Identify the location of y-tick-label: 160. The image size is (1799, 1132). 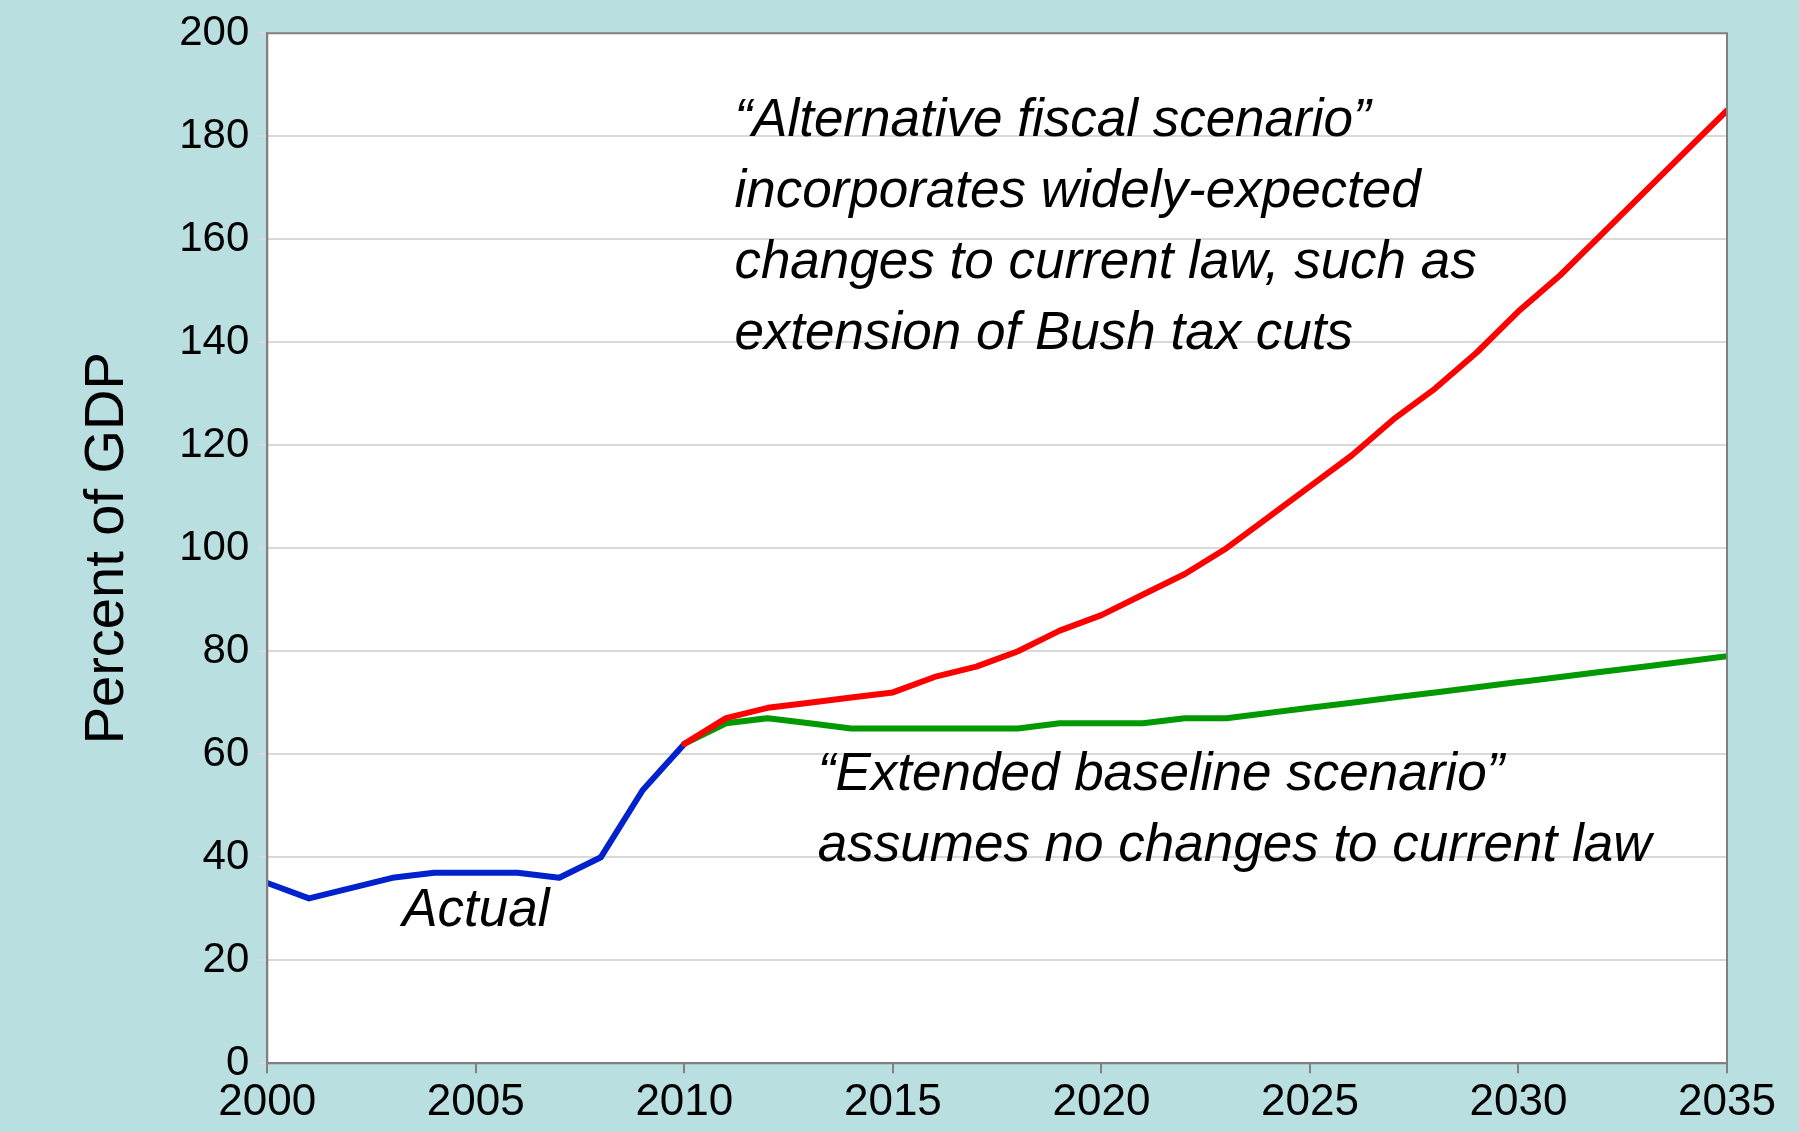
(214, 236).